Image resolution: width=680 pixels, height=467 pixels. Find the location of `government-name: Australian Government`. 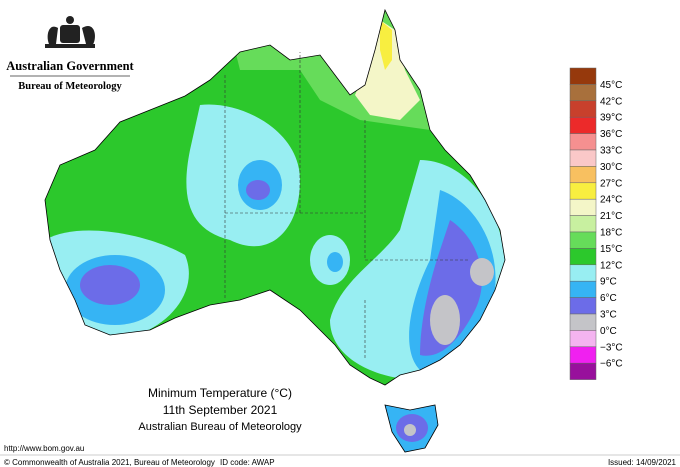

government-name: Australian Government is located at coordinates (70, 66).